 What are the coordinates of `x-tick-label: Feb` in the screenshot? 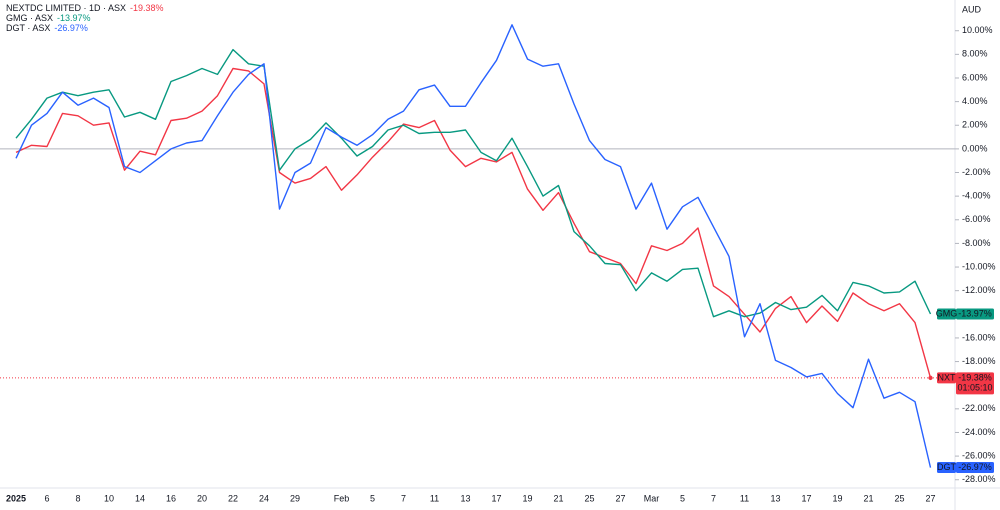 It's located at (342, 498).